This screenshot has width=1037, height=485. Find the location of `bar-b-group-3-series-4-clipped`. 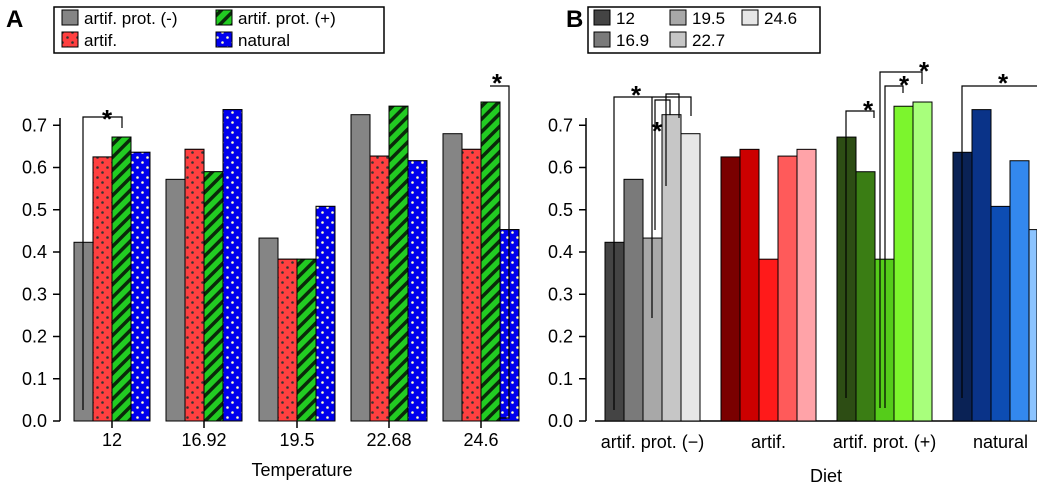

bar-b-group-3-series-4-clipped is located at coordinates (1032, 325).